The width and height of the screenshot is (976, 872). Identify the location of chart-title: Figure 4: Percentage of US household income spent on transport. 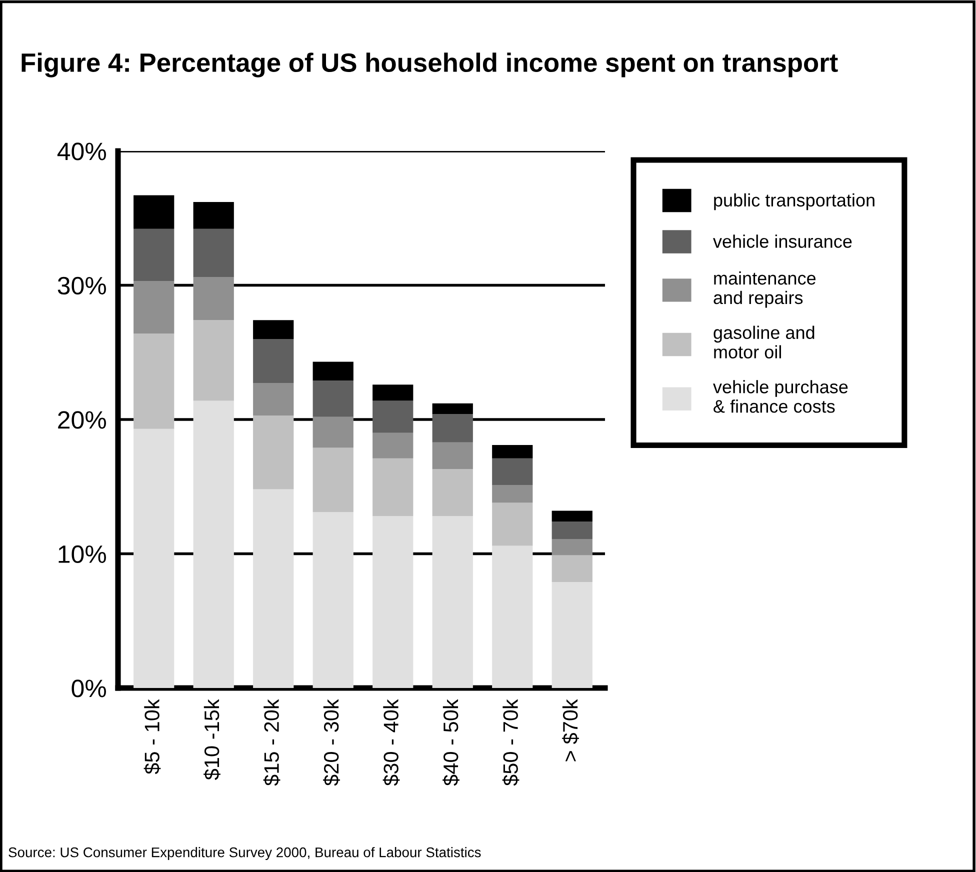
(430, 65).